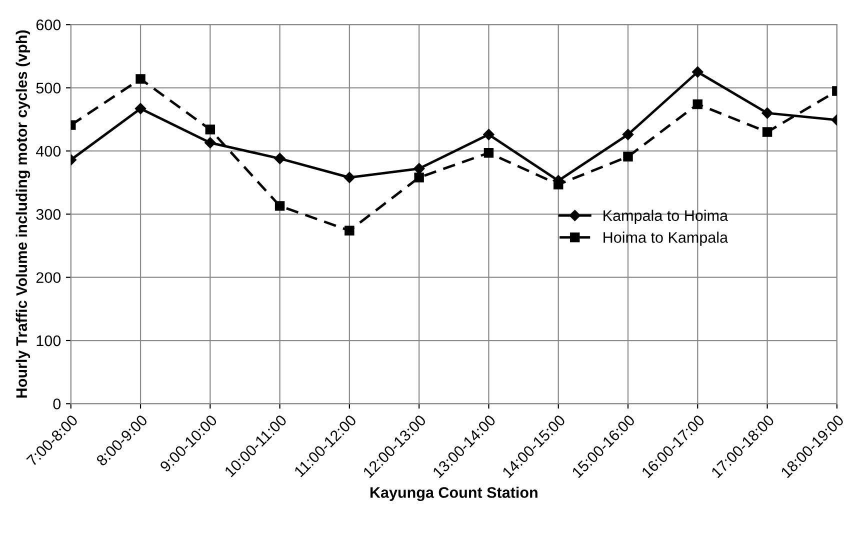 This screenshot has width=854, height=547. What do you see at coordinates (454, 493) in the screenshot?
I see `x-axis-title: Kayunga Count Station` at bounding box center [454, 493].